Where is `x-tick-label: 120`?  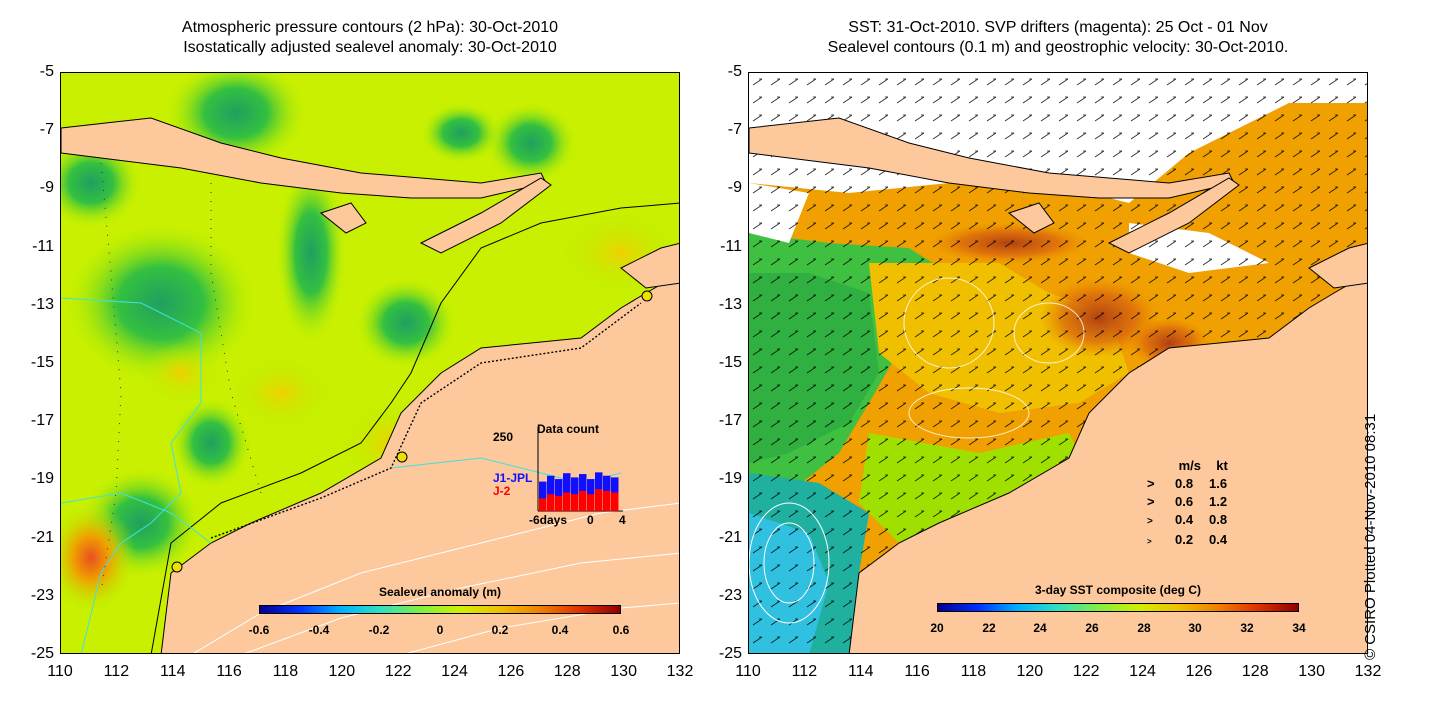 x-tick-label: 120 is located at coordinates (1030, 671).